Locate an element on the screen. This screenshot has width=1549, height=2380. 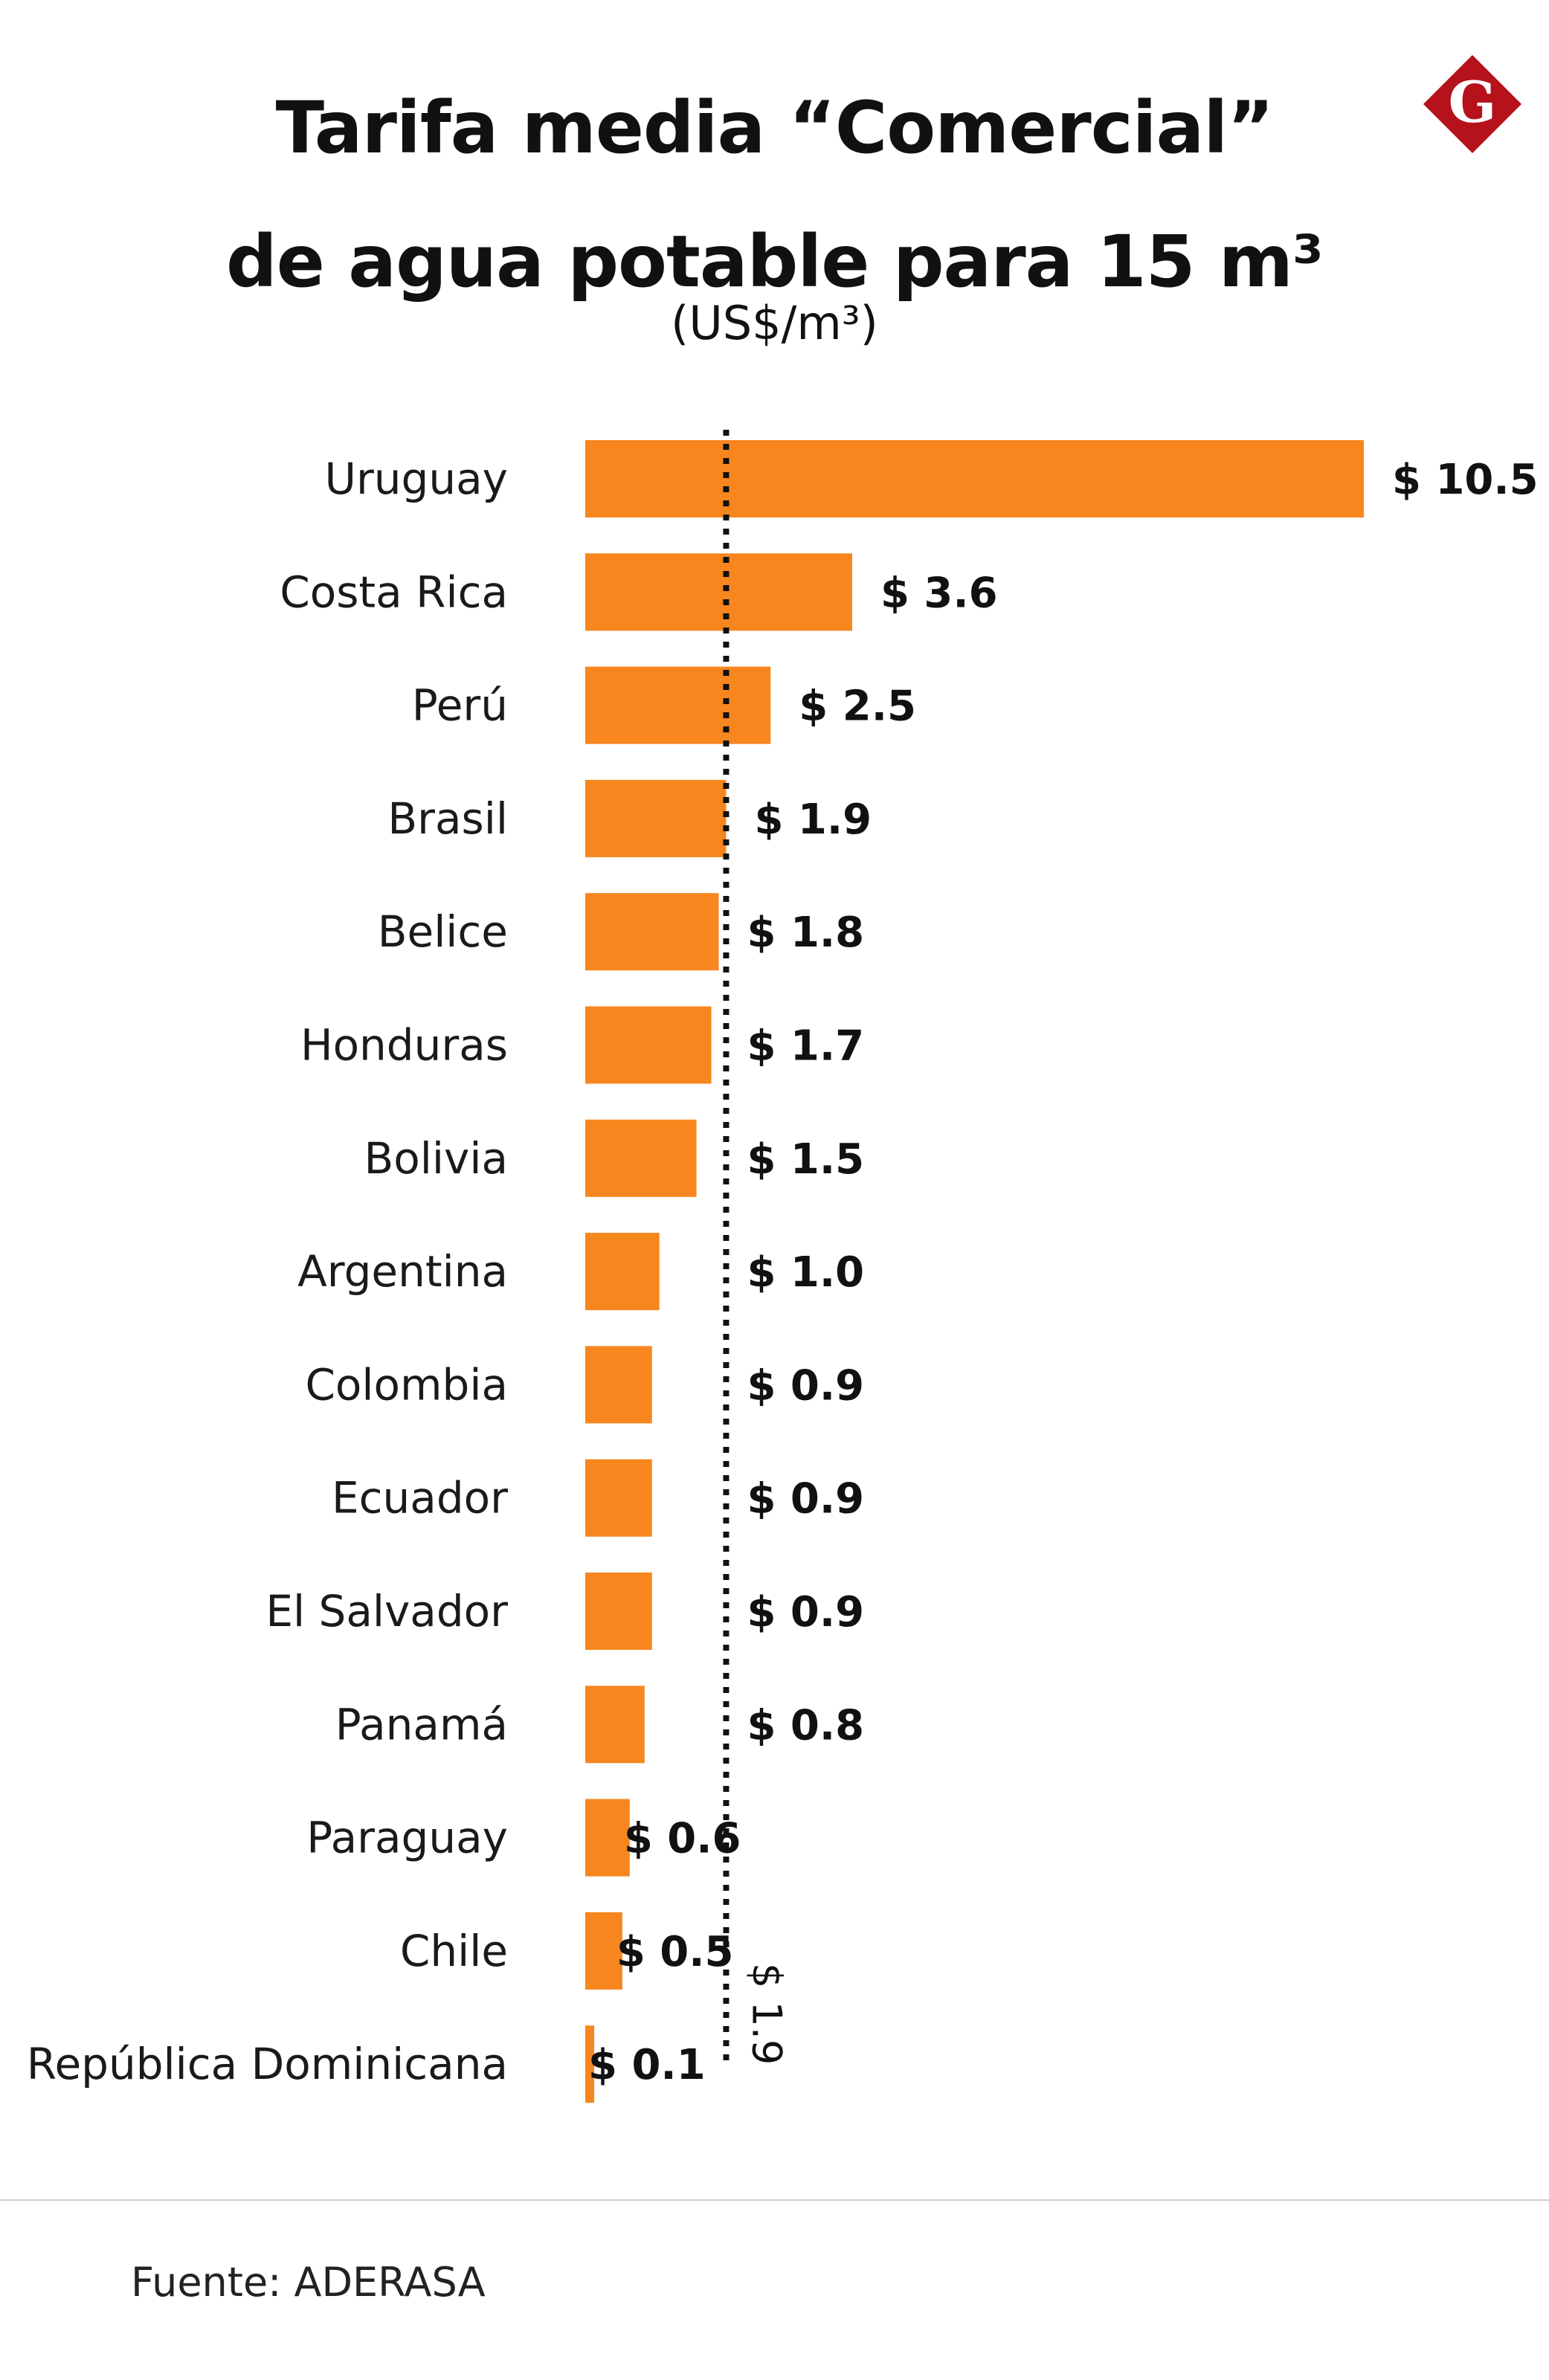
bar-panama is located at coordinates (615, 1725).